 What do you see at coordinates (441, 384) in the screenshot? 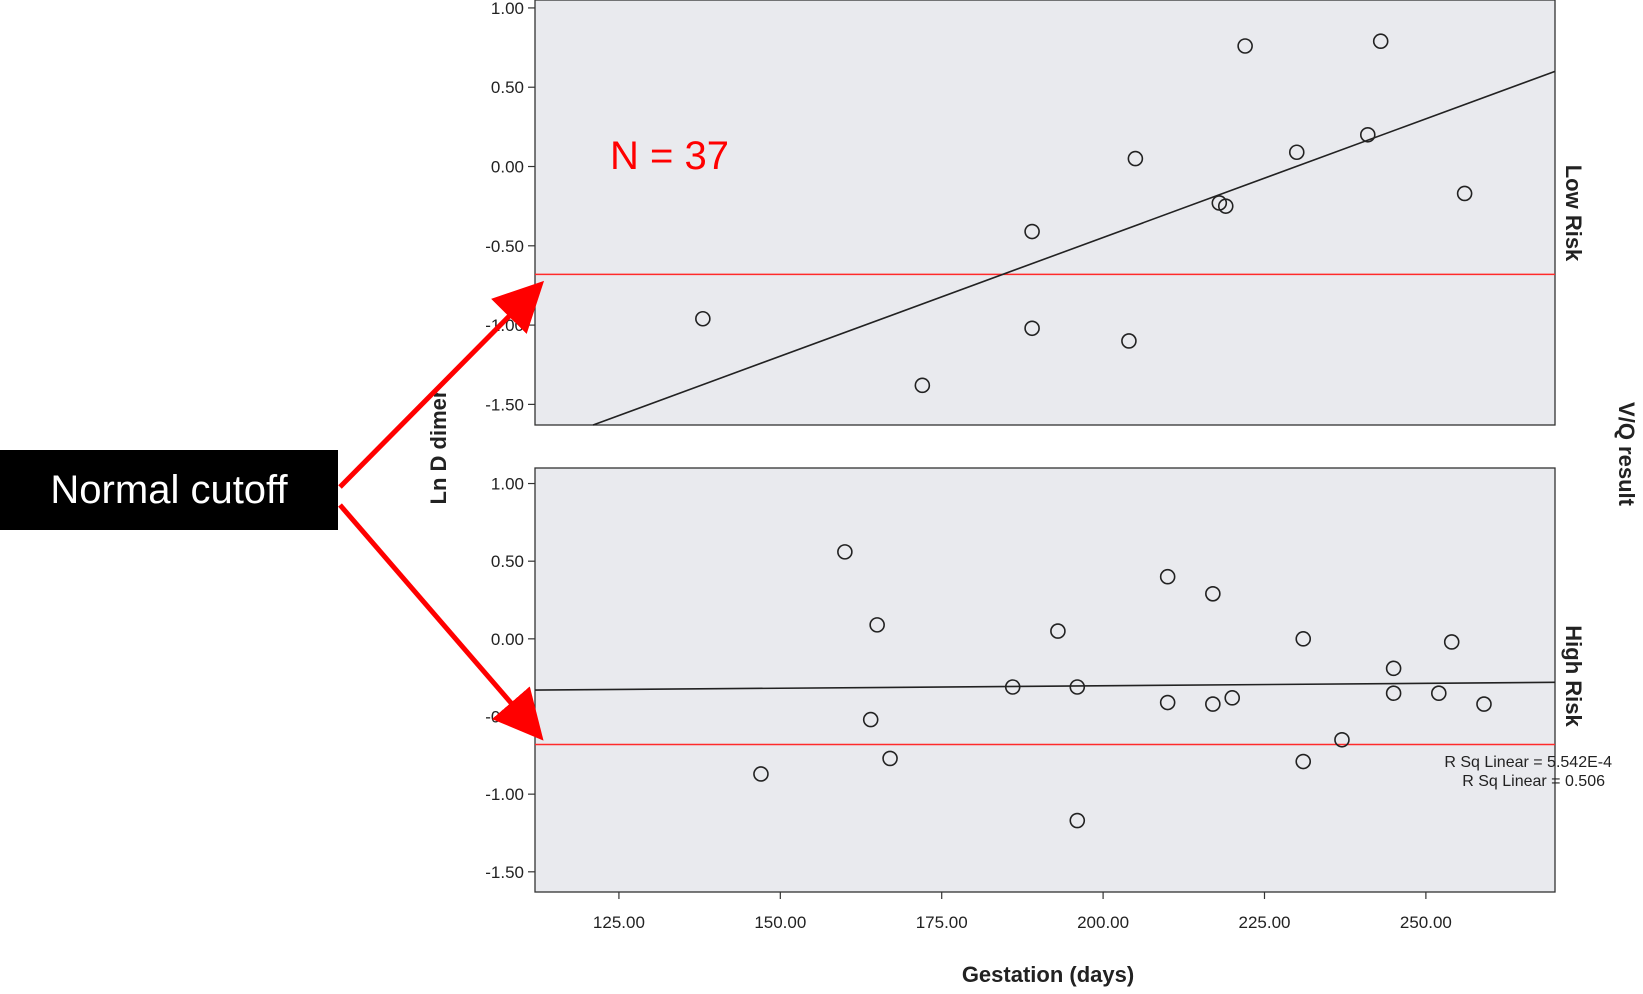
I see `cutoff-arrow-upper` at bounding box center [441, 384].